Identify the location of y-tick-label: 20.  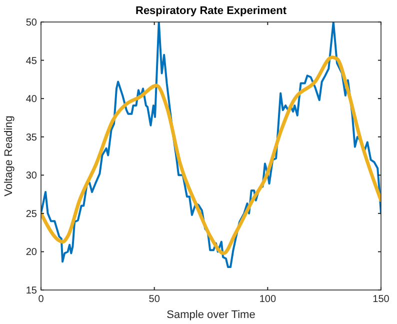
(32, 252).